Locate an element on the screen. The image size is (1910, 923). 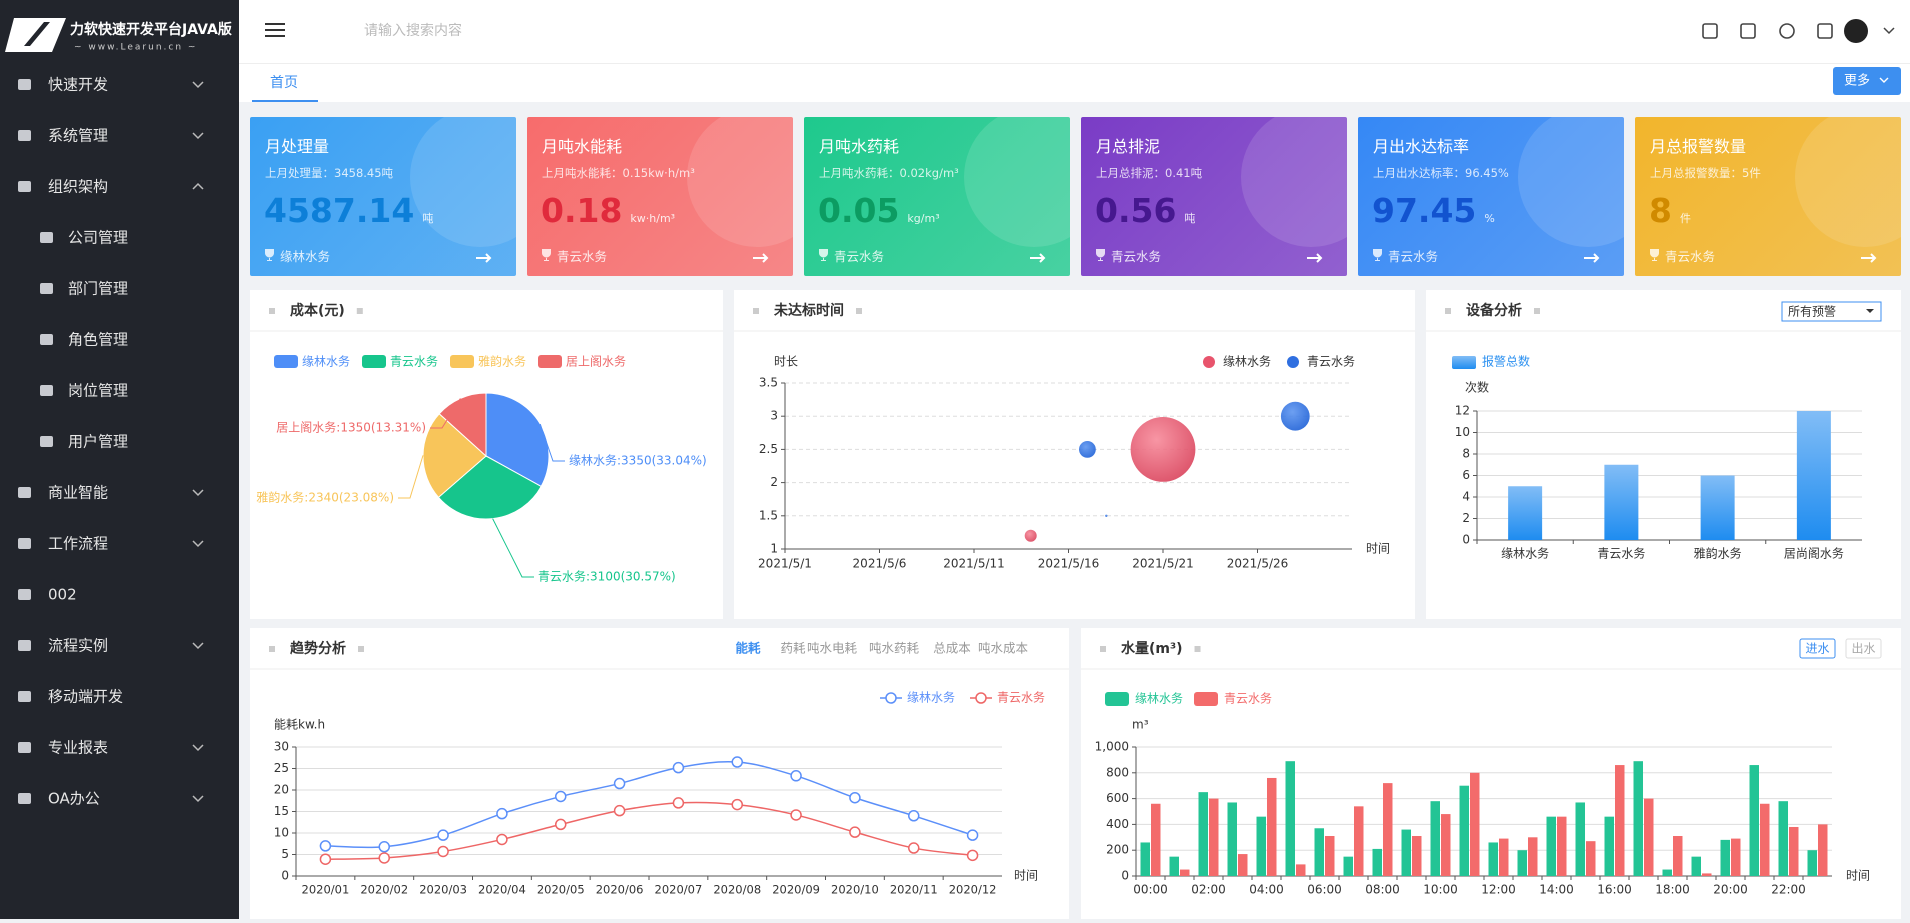
chart-tab: 出水 is located at coordinates (1863, 649).